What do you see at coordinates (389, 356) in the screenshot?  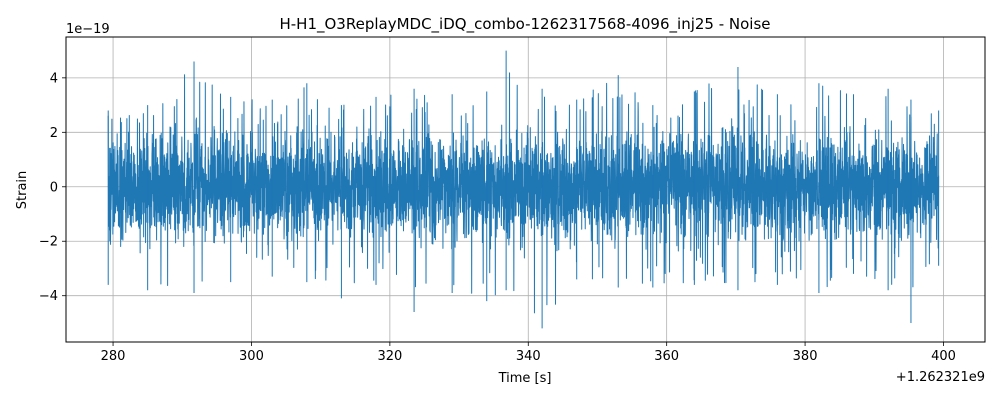 I see `x-tick-label: 320` at bounding box center [389, 356].